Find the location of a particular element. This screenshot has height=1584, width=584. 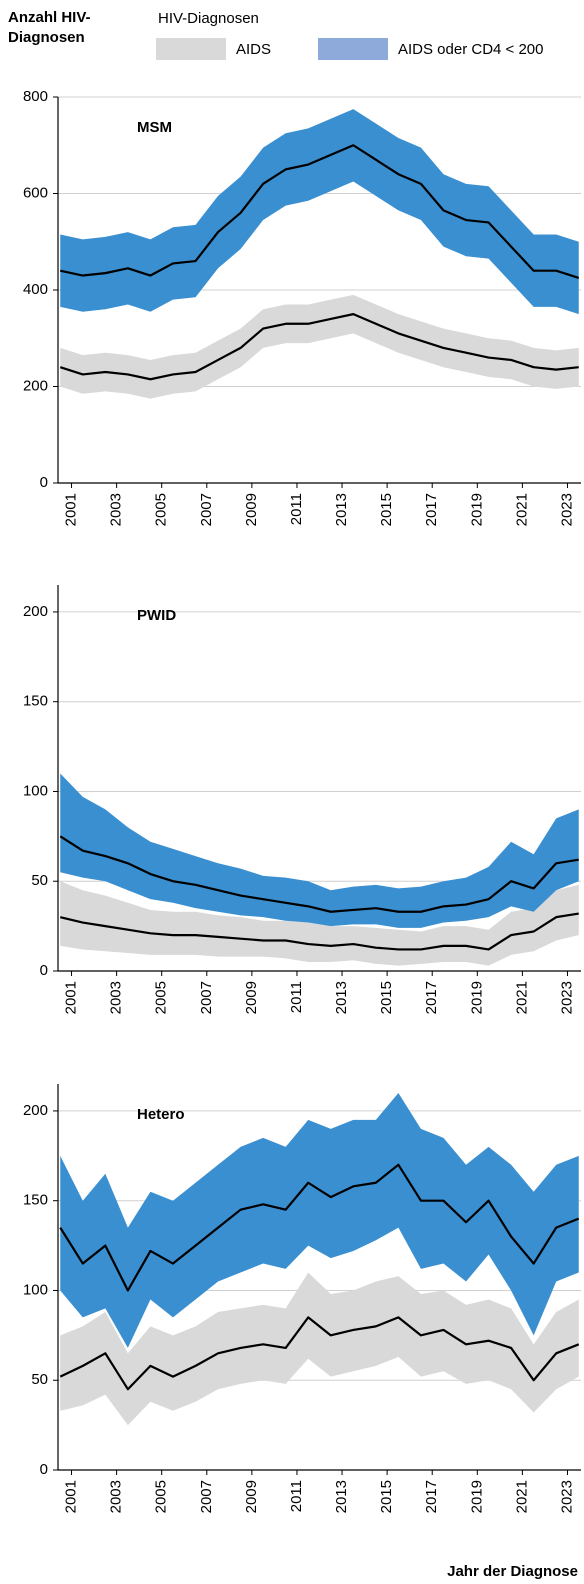

panel-title: Hetero is located at coordinates (161, 1114).